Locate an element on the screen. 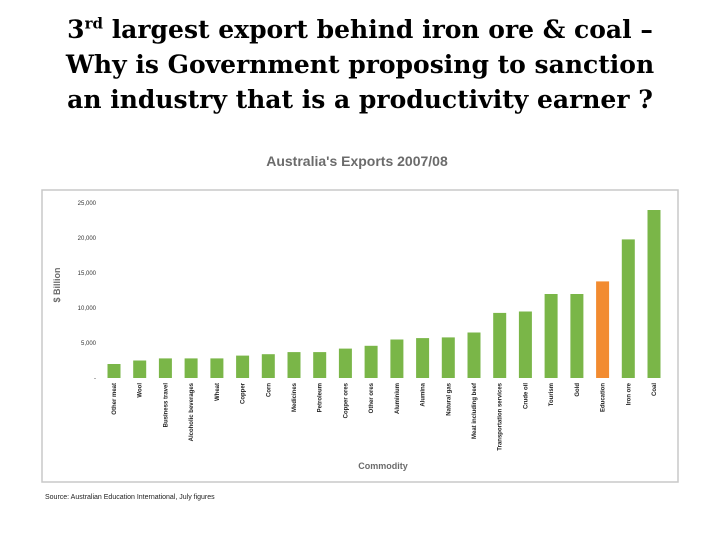 The image size is (720, 540). y-tick-label: - is located at coordinates (95, 379).